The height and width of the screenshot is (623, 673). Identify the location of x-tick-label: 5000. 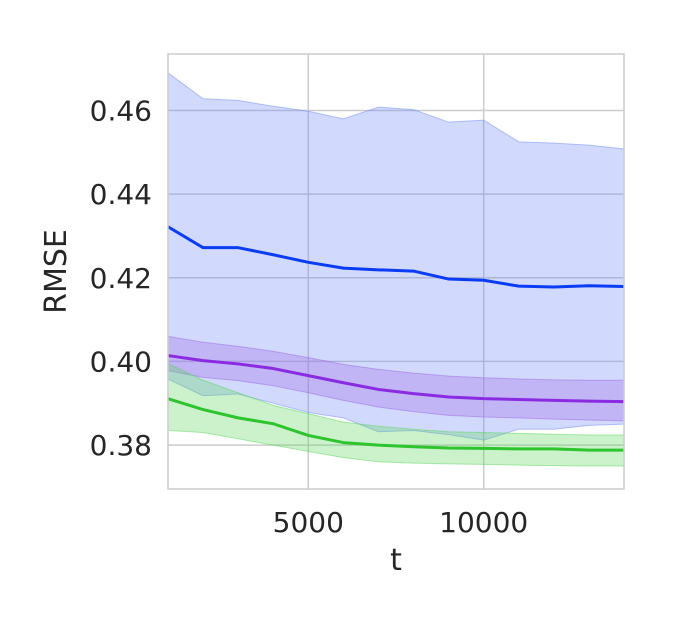
(308, 522).